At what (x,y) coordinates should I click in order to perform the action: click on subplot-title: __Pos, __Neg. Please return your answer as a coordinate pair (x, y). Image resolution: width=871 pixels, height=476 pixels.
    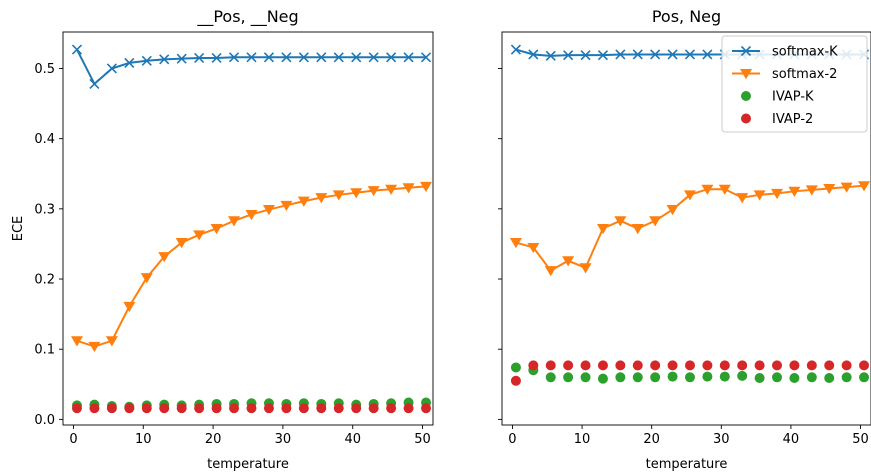
    Looking at the image, I should click on (247, 17).